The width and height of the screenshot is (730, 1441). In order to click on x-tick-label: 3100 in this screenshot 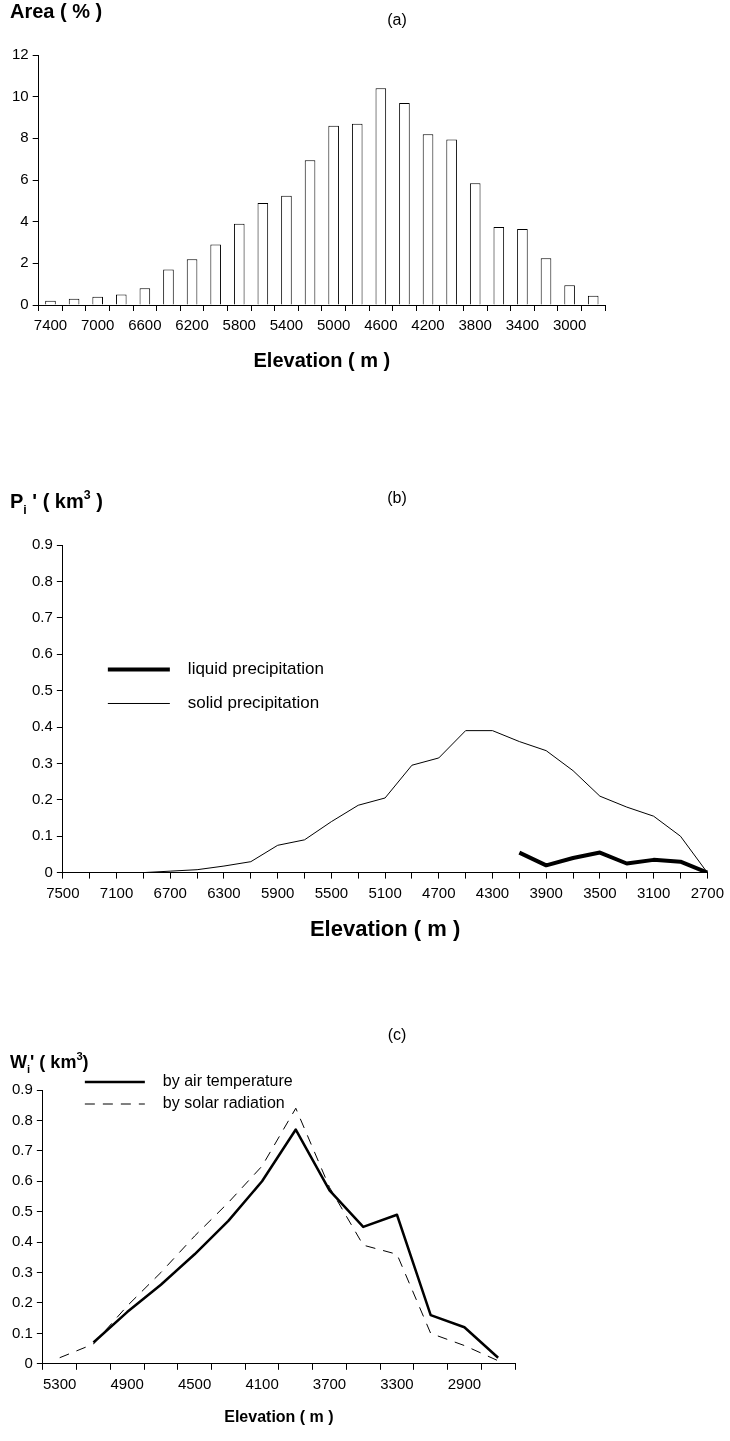, I will do `click(653, 892)`.